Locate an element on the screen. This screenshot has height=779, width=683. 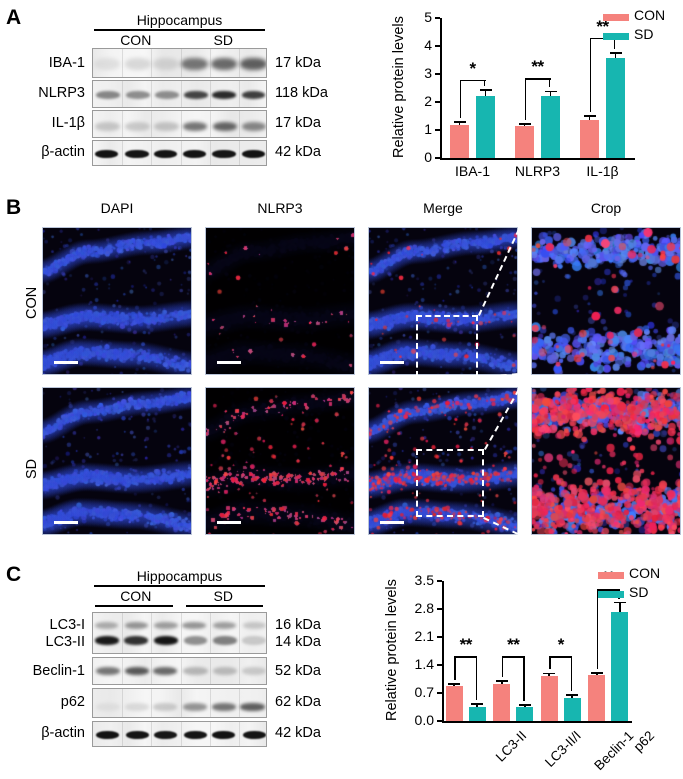
y-axis is located at coordinates (443, 651).